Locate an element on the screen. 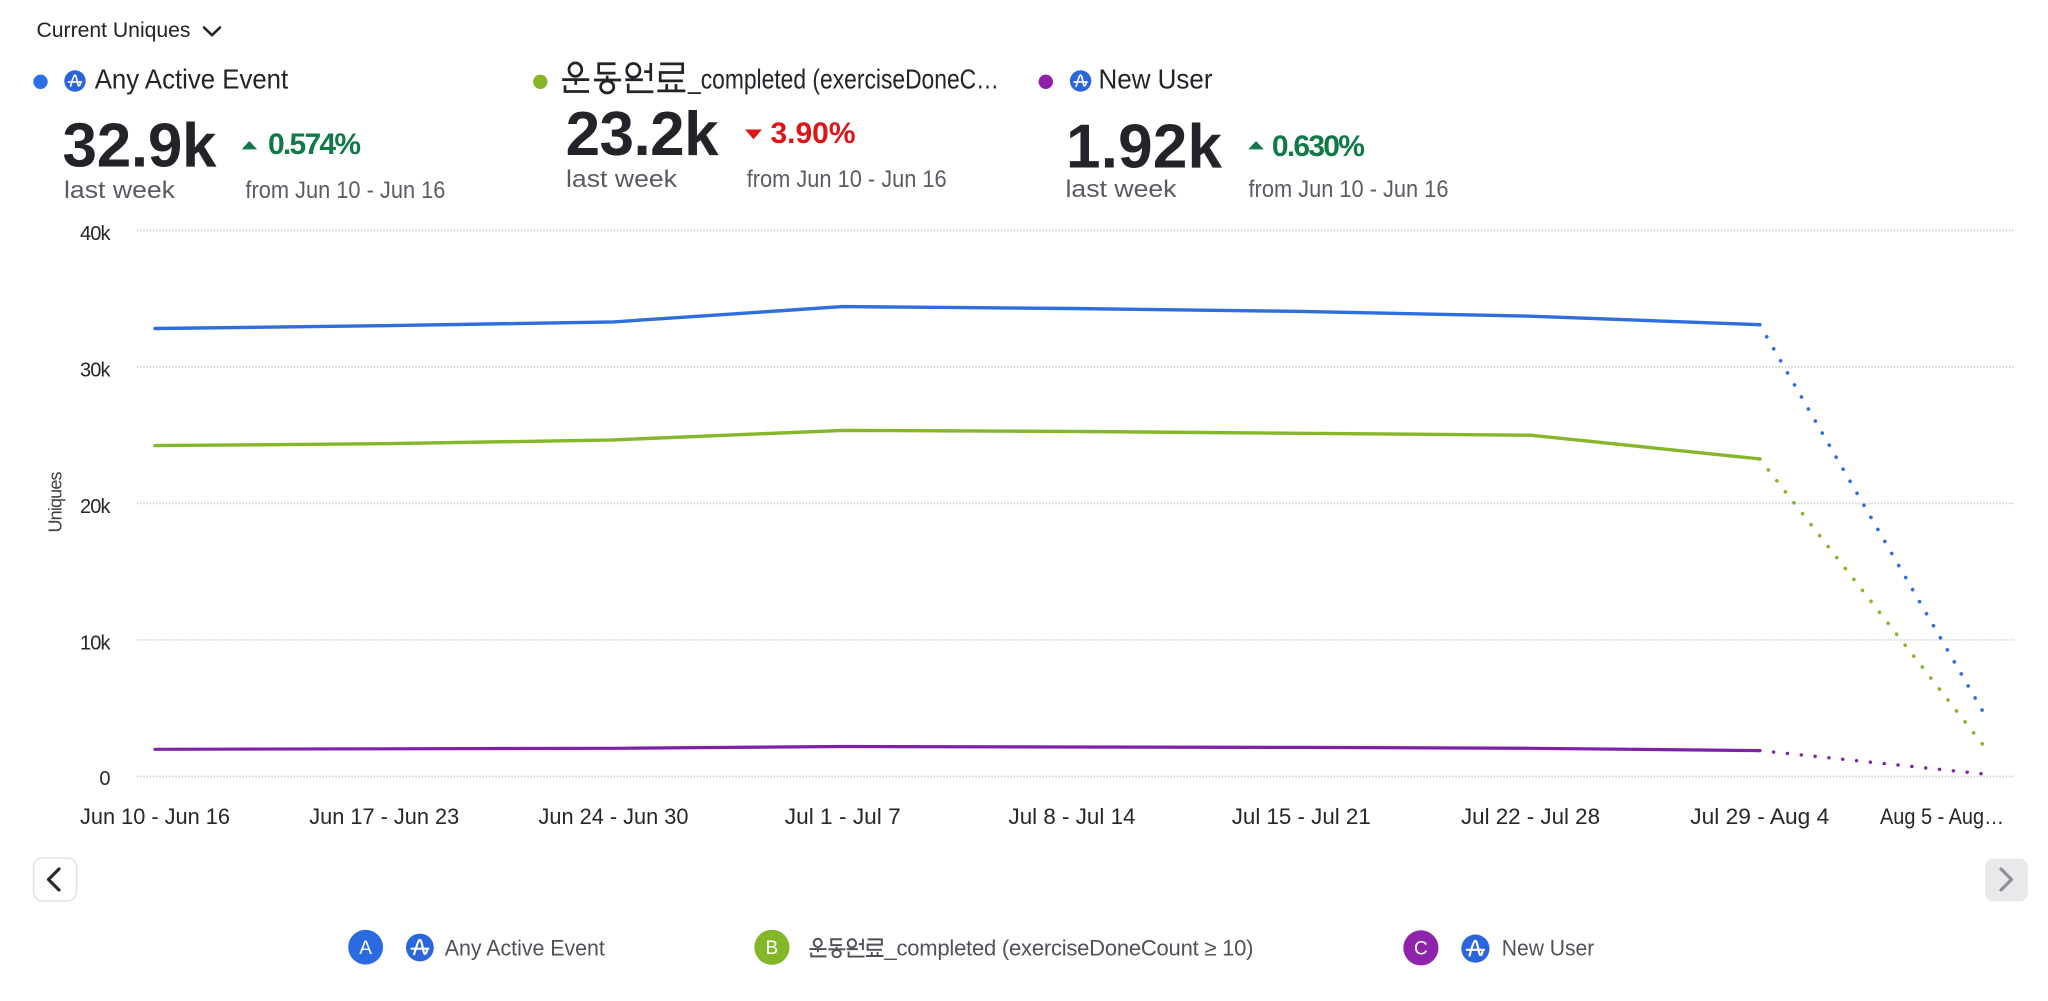 This screenshot has height=1001, width=2048. svg-text: B is located at coordinates (772, 948).